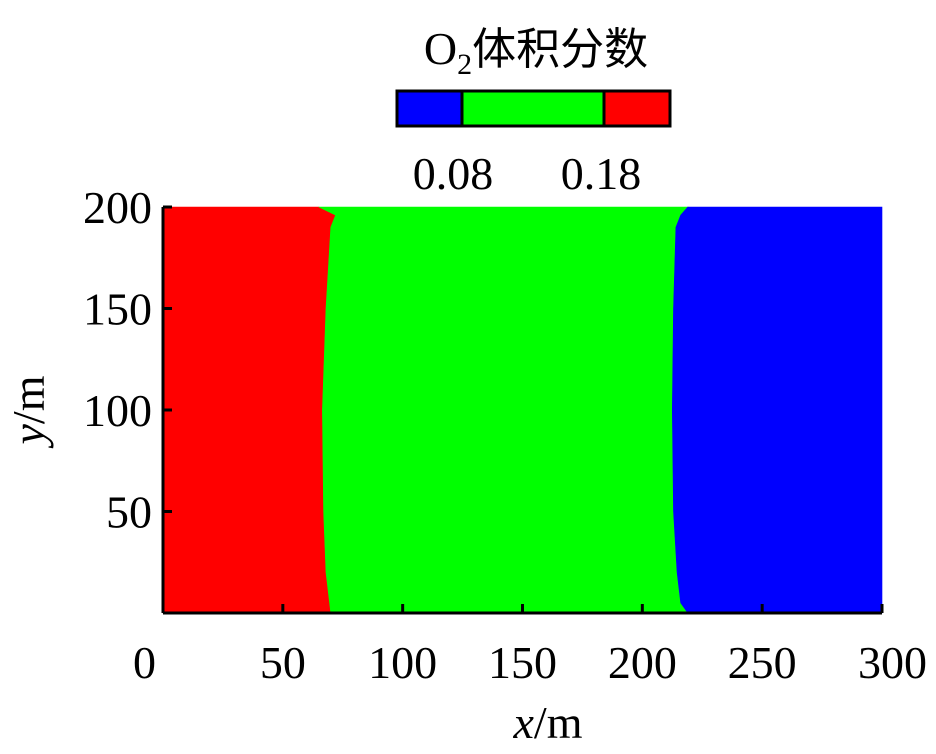 The image size is (936, 754). Describe the element at coordinates (762, 662) in the screenshot. I see `x-tick-label: 250` at that location.